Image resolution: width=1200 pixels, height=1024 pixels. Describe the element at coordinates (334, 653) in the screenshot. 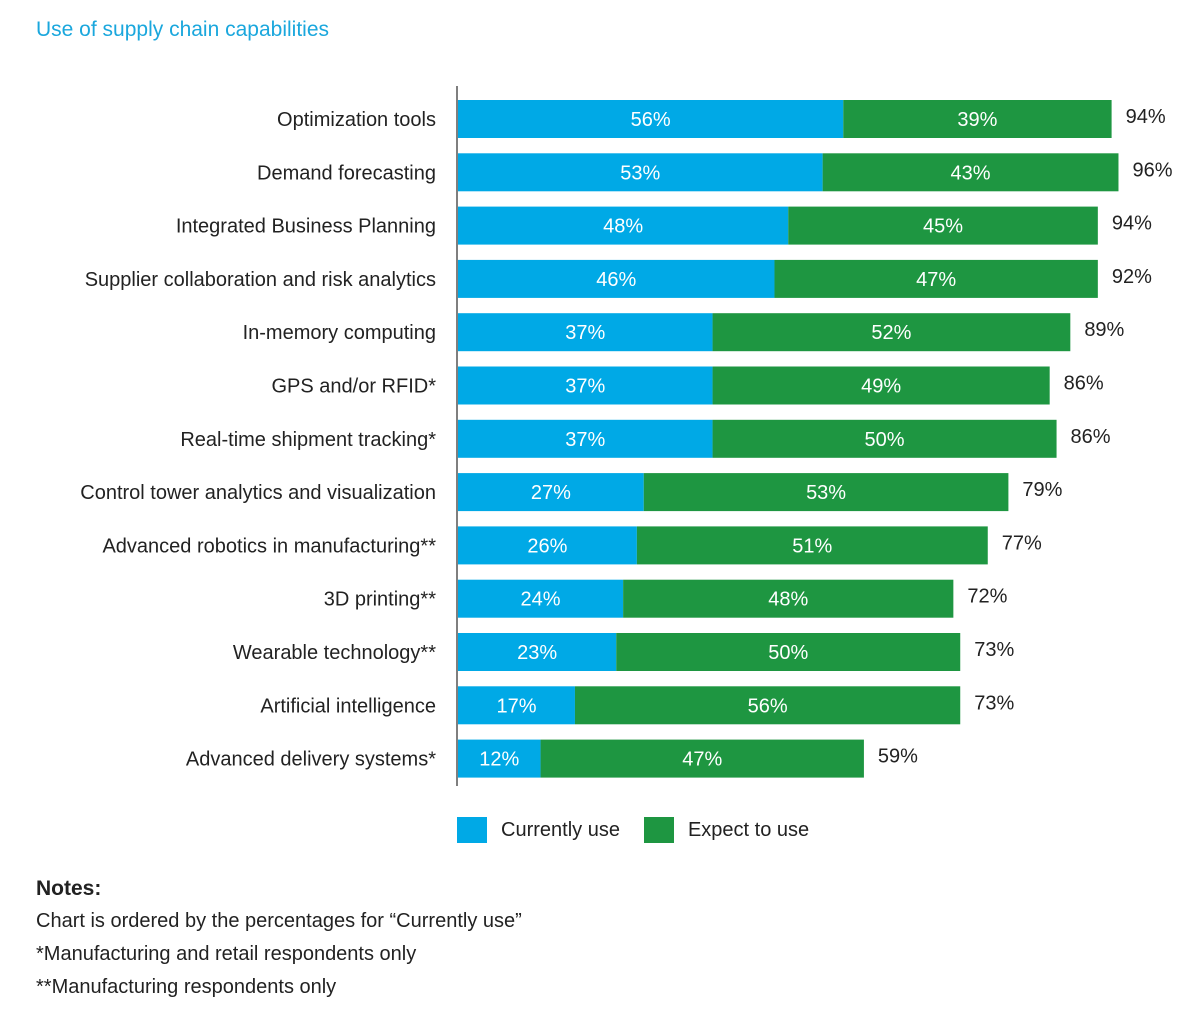

I see `category-label: Wearable technology**` at that location.